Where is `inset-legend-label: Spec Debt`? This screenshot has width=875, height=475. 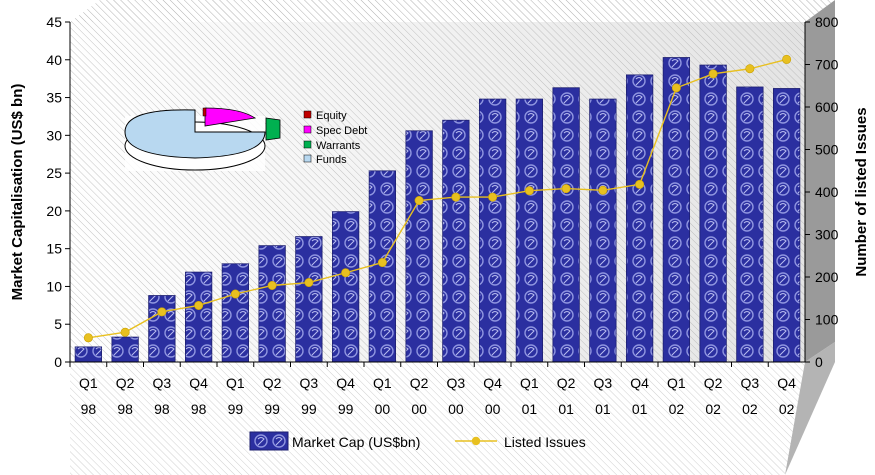
inset-legend-label: Spec Debt is located at coordinates (341, 131).